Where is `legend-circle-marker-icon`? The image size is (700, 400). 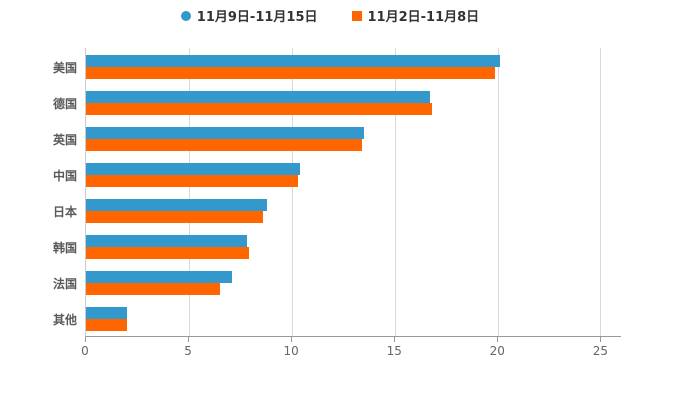 legend-circle-marker-icon is located at coordinates (185, 15).